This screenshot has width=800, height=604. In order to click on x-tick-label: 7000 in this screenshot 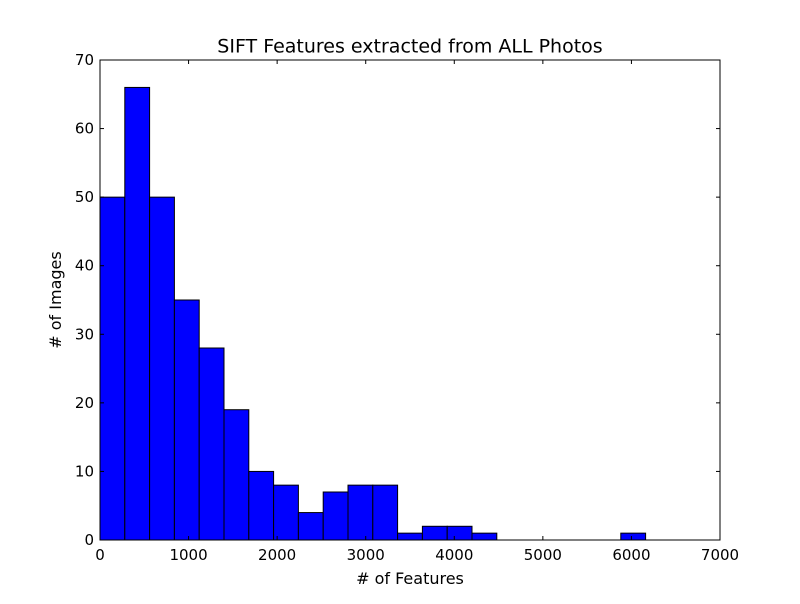, I will do `click(720, 555)`.